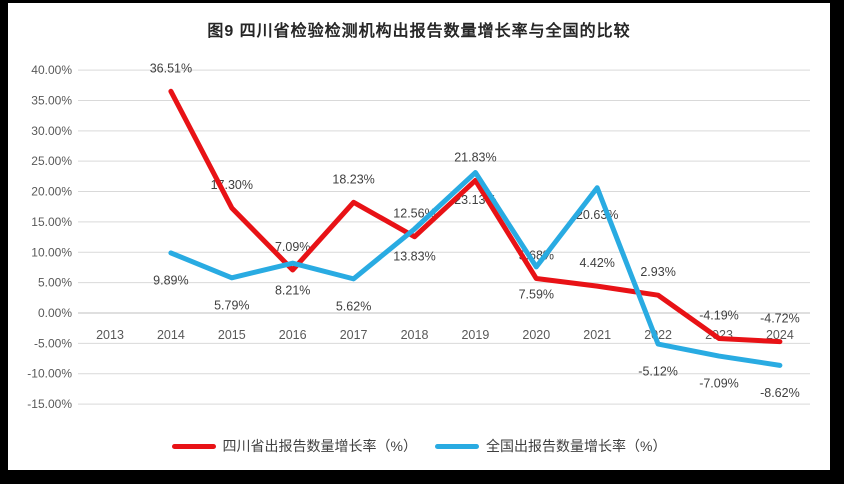  What do you see at coordinates (475, 157) in the screenshot?
I see `data-label-sichuan: 21.83%` at bounding box center [475, 157].